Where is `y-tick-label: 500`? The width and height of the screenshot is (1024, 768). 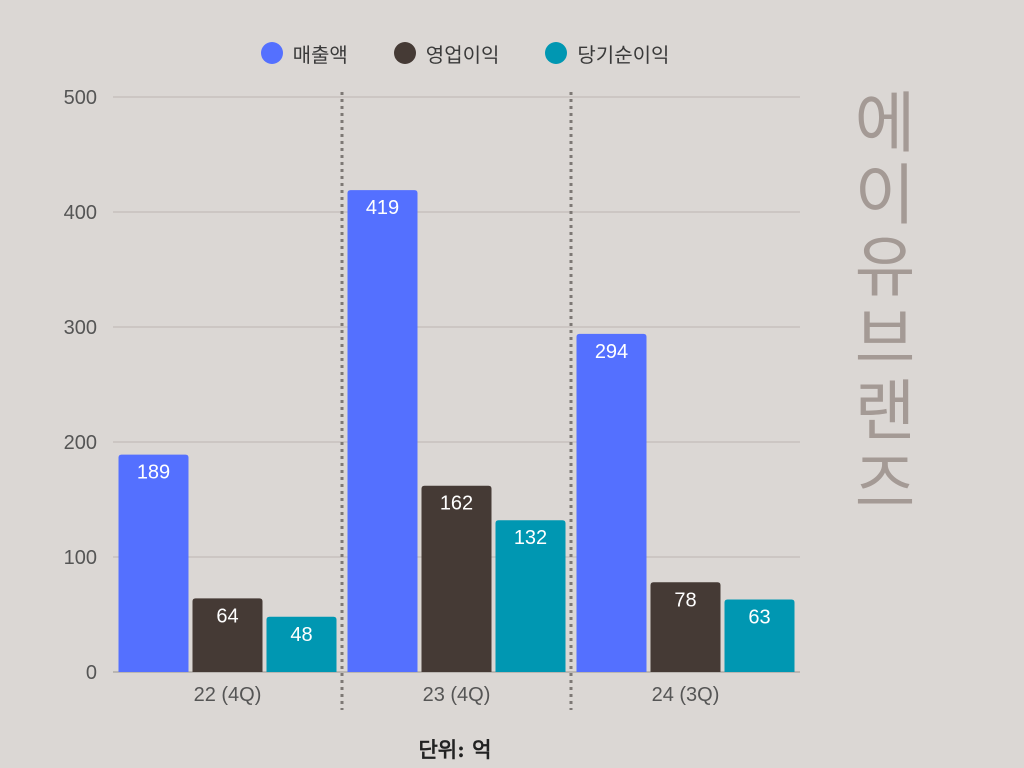 y-tick-label: 500 is located at coordinates (80, 98).